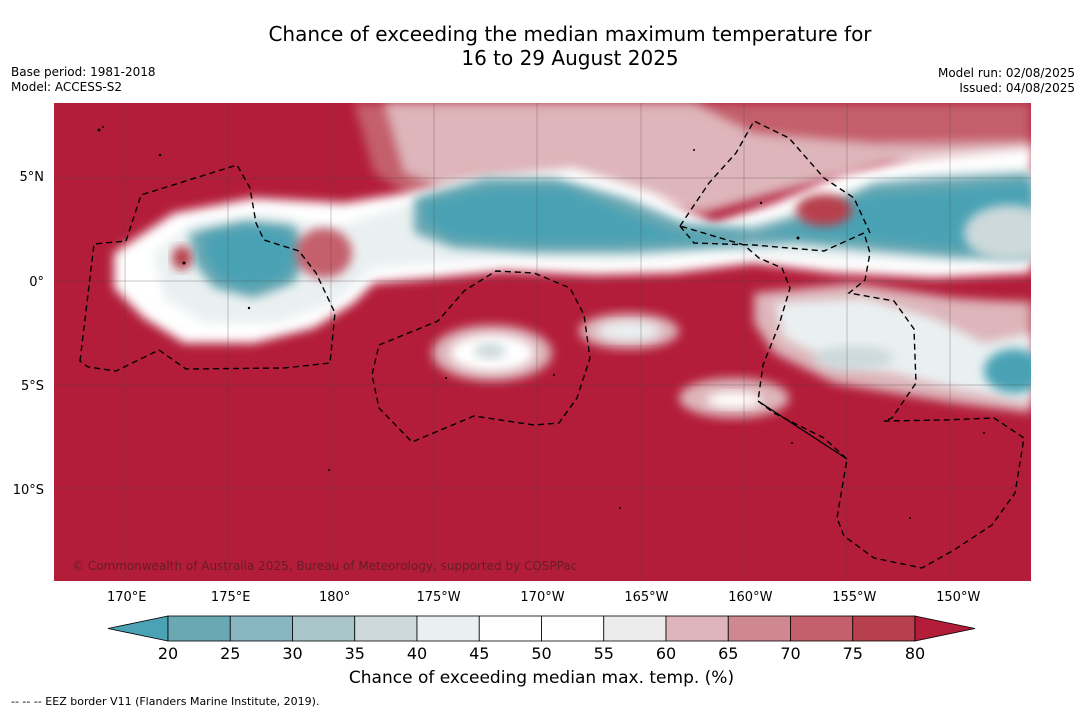 The height and width of the screenshot is (713, 1085). Describe the element at coordinates (28, 491) in the screenshot. I see `lat-tick-label: 10°S` at that location.